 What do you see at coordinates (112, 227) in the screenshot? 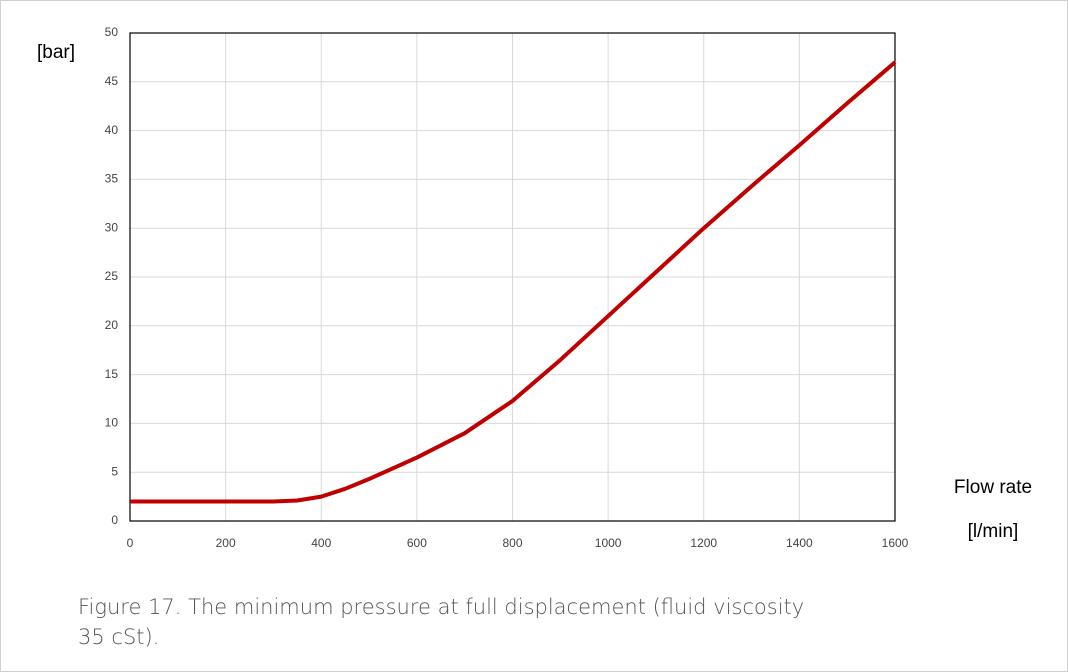
I see `y-tick-label: 30` at bounding box center [112, 227].